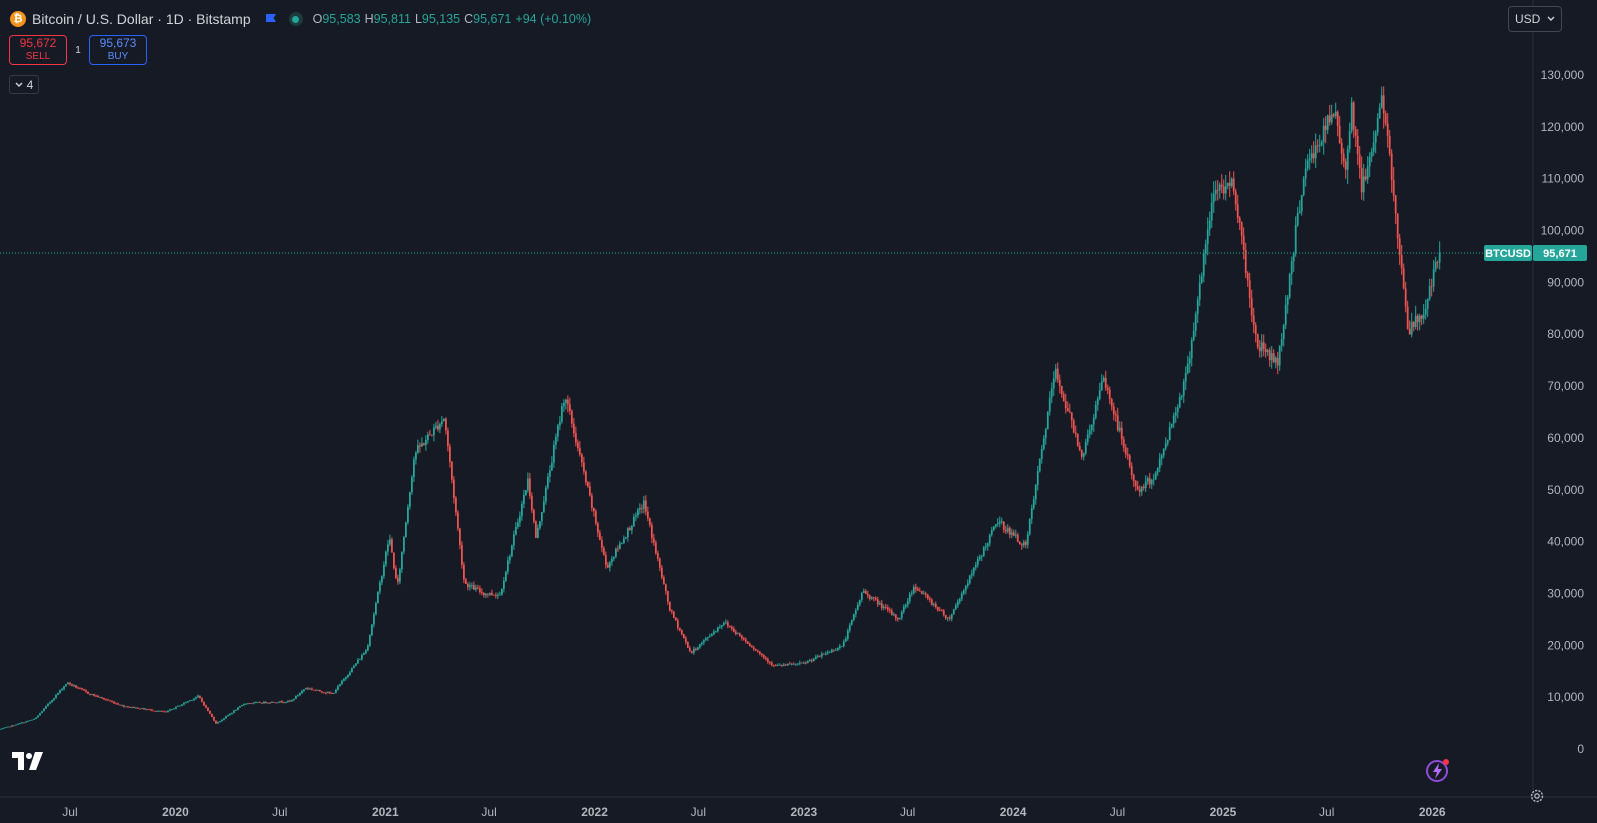 This screenshot has height=823, width=1597. Describe the element at coordinates (1580, 749) in the screenshot. I see `price-tick-label: 0` at that location.